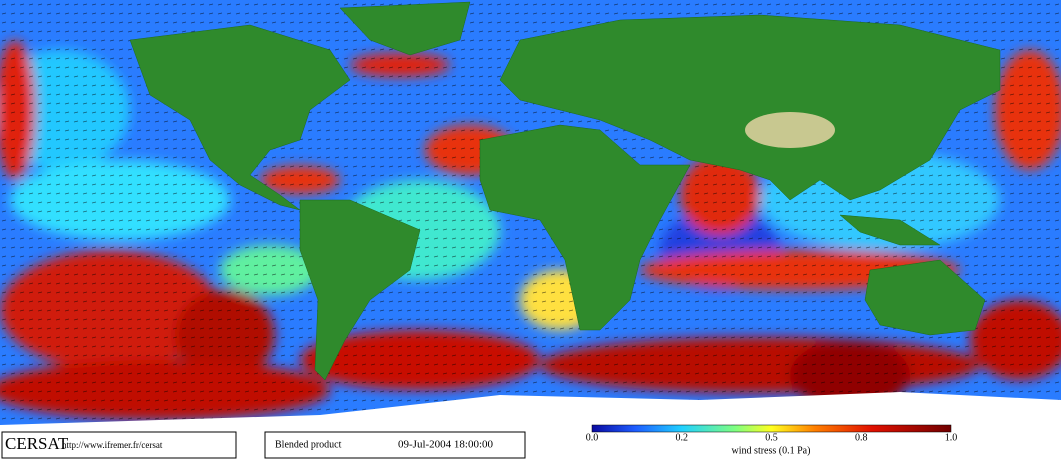  I want to click on antarctica, so click(530, 411).